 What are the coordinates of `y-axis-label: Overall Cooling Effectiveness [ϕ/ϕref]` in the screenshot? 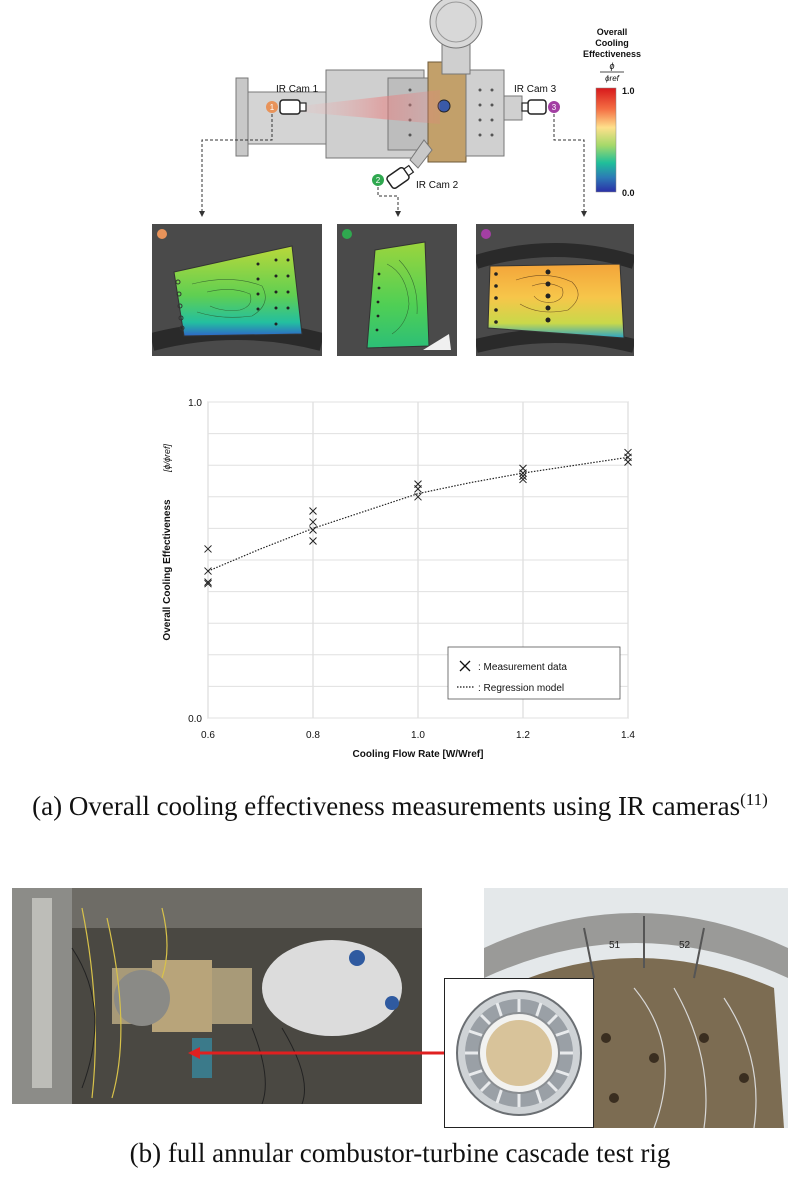 It's located at (167, 541).